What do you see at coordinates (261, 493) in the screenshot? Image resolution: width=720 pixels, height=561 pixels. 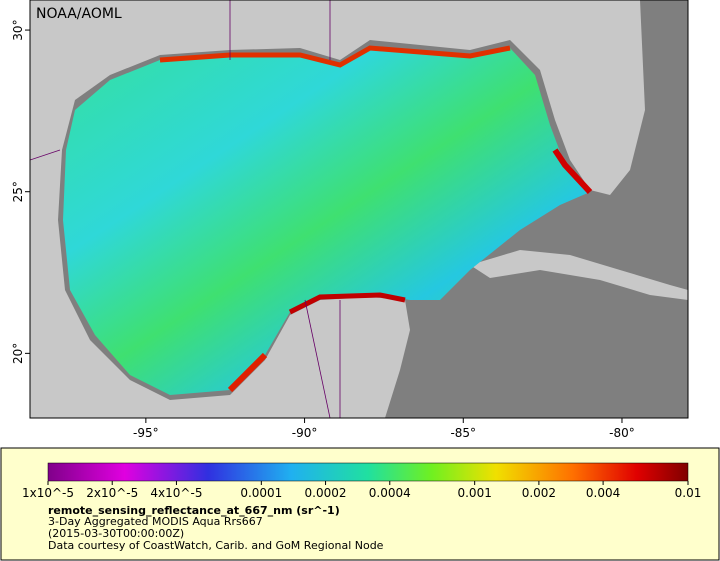 I see `colorbar-tick-label: 0.0001` at bounding box center [261, 493].